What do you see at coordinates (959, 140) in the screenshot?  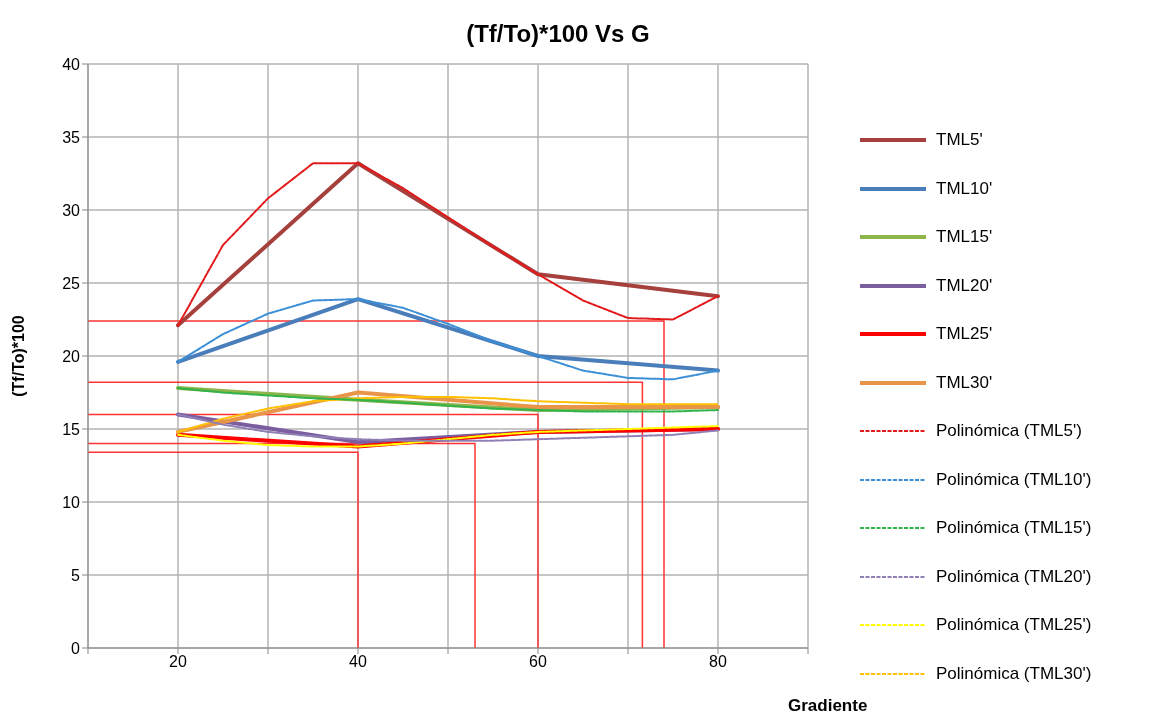 I see `legend-label: TML5'` at bounding box center [959, 140].